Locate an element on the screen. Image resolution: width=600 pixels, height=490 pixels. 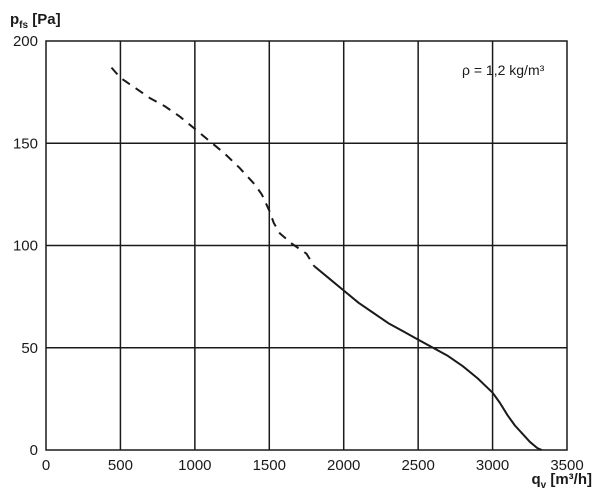
x-tick-label: 500 is located at coordinates (120, 465).